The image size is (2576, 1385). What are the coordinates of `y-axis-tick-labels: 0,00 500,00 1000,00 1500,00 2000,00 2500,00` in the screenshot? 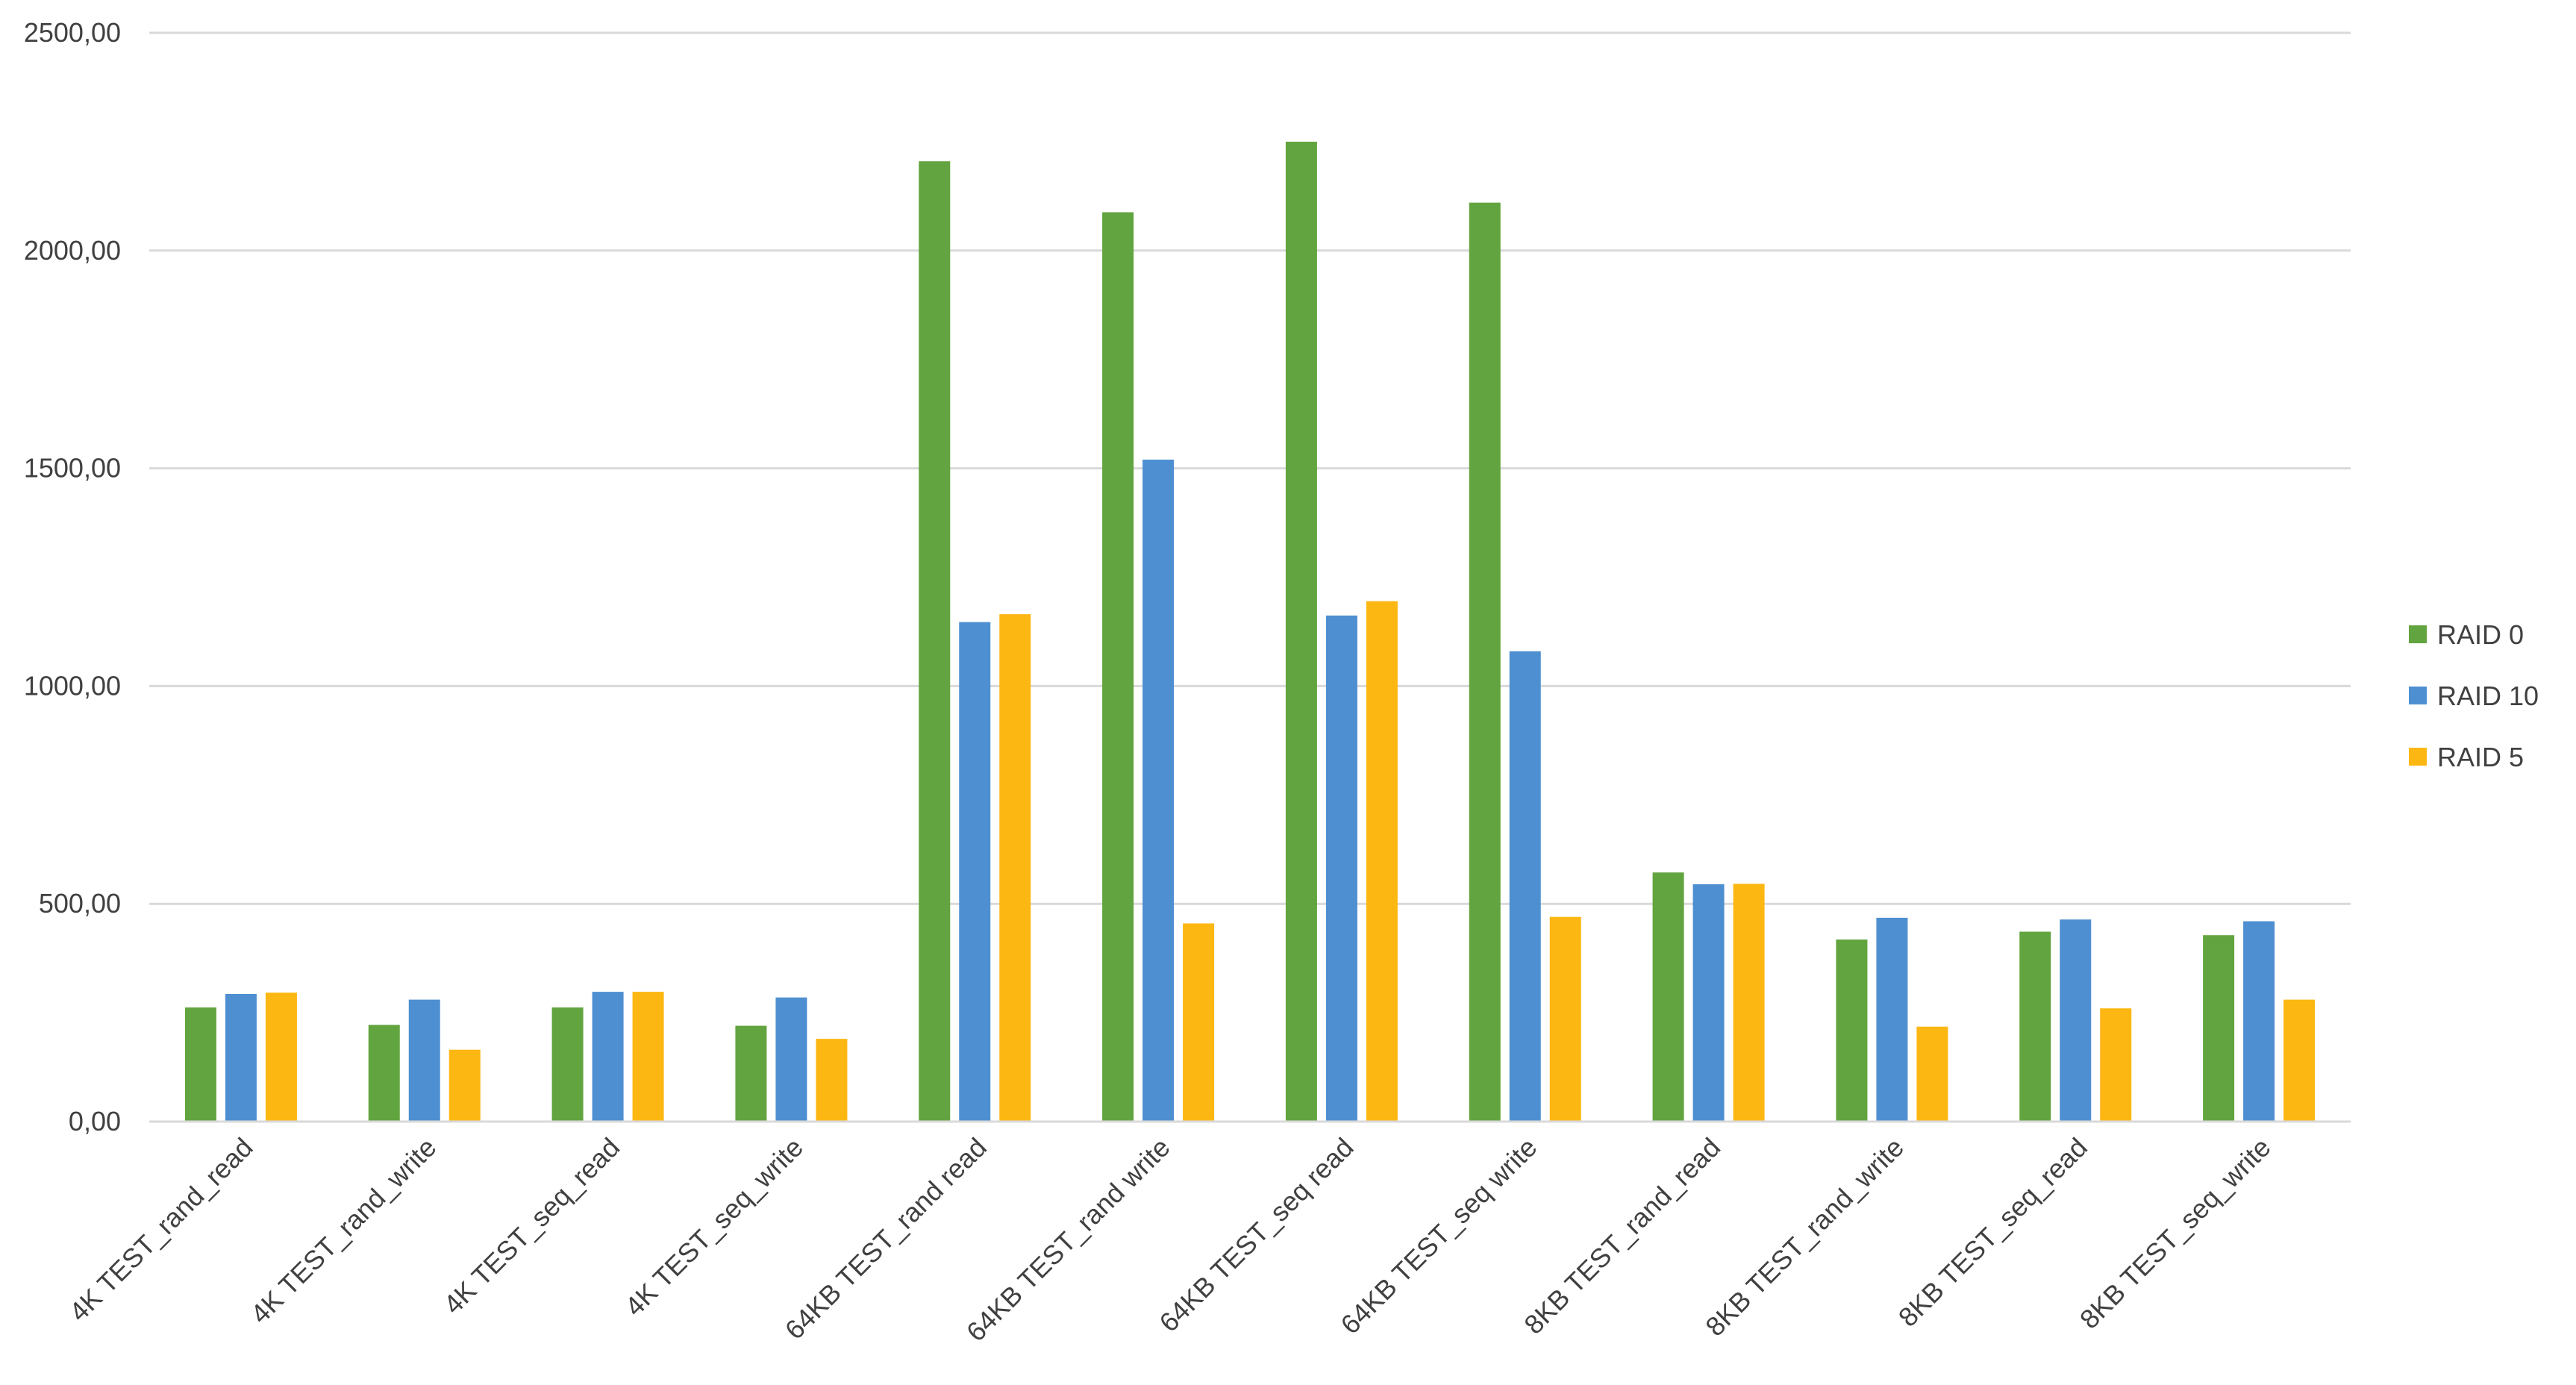 It's located at (72, 577).